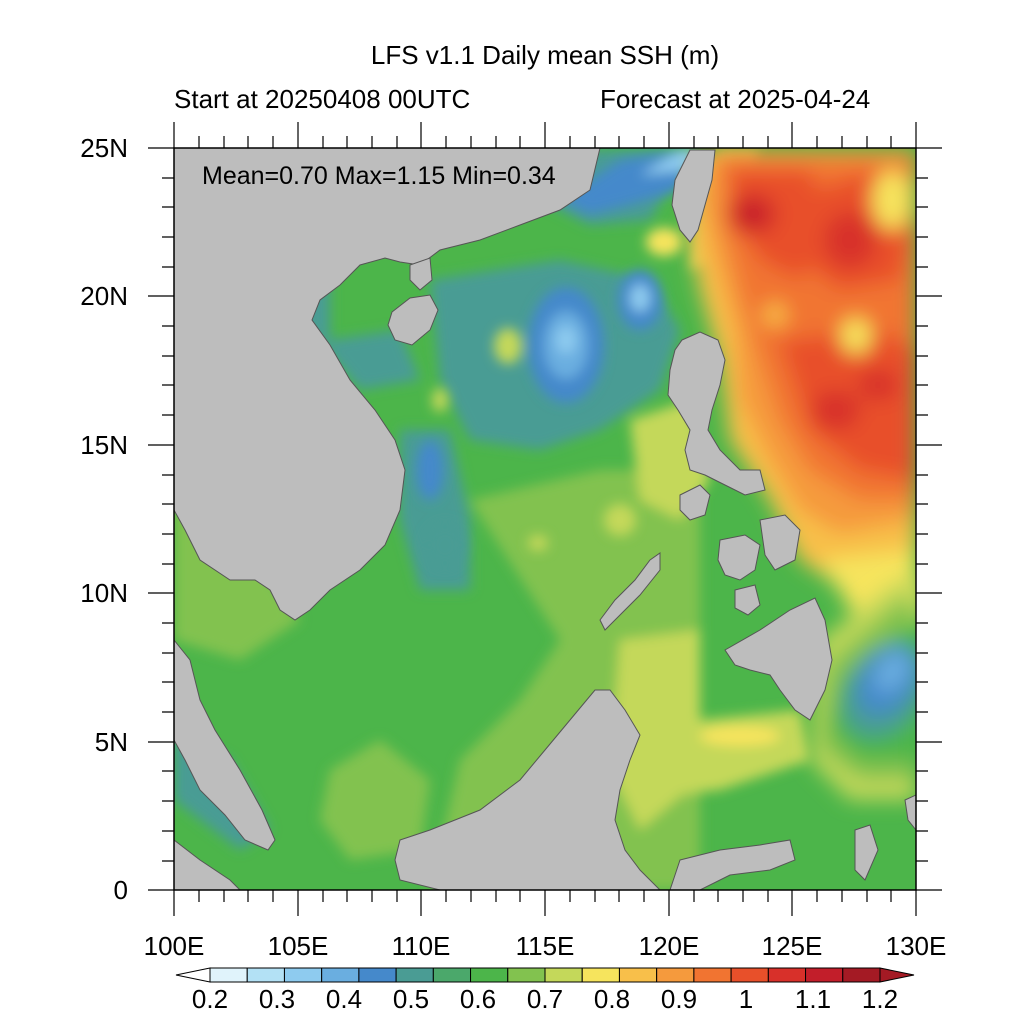 Image resolution: width=1024 pixels, height=1024 pixels. I want to click on colorbar-label: 0.4, so click(344, 999).